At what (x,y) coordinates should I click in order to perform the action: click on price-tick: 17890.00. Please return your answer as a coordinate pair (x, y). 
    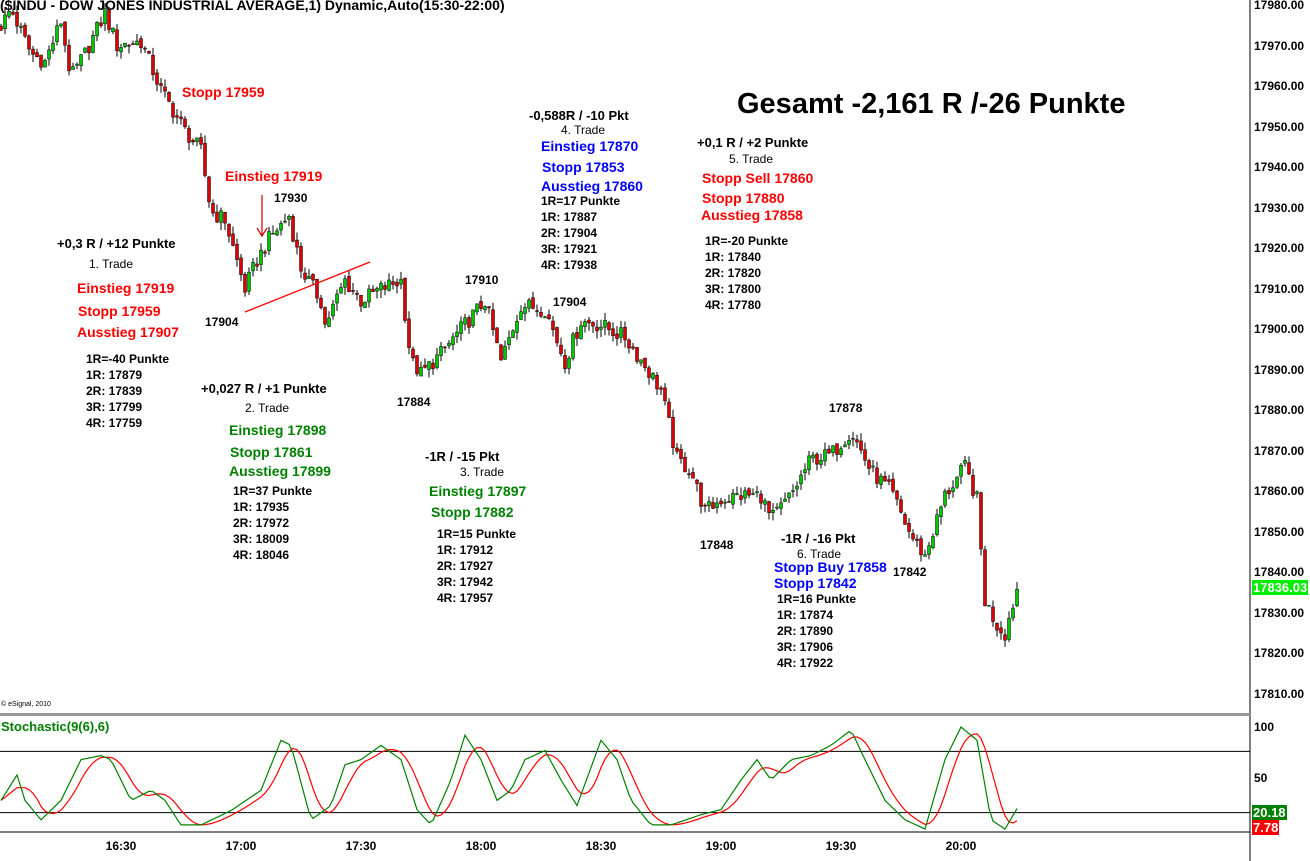
    Looking at the image, I should click on (1279, 369).